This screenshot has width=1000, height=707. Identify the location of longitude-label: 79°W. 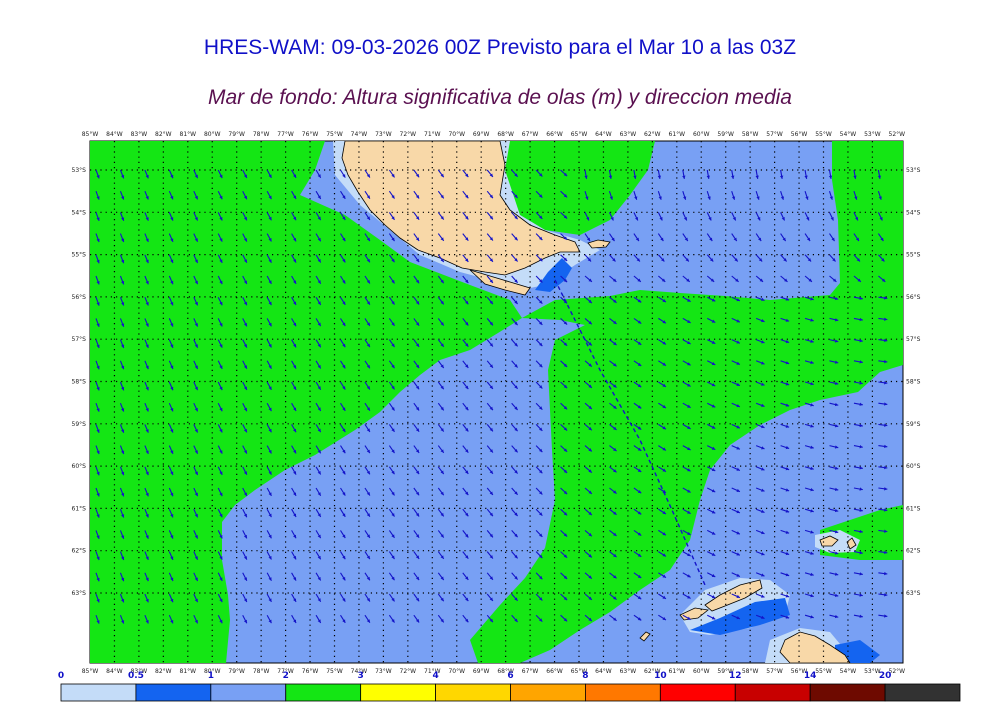
(236, 671).